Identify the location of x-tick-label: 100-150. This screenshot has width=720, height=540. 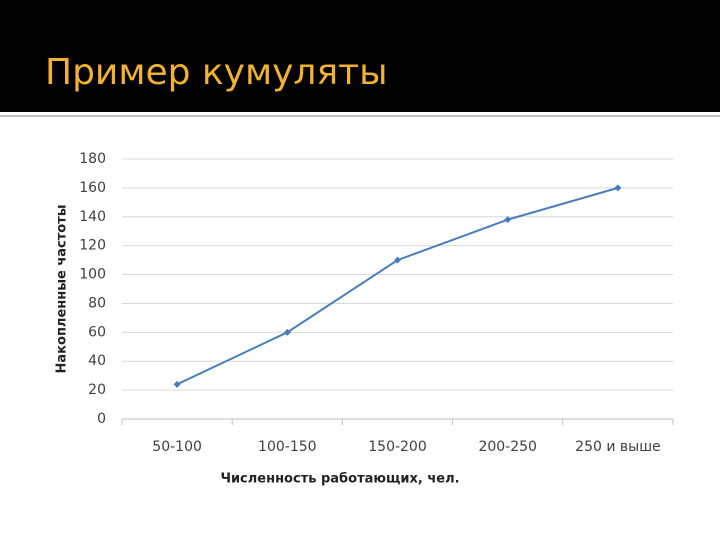
(287, 447).